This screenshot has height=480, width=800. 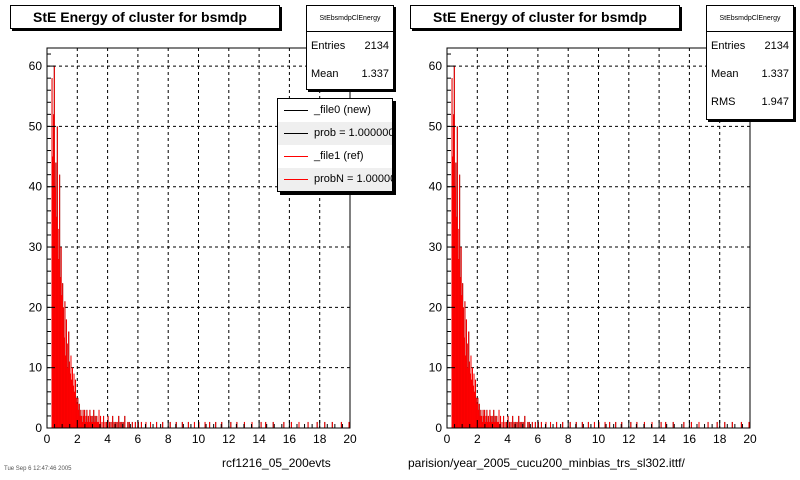 What do you see at coordinates (353, 133) in the screenshot?
I see `legend-label: prob = 1.000000` at bounding box center [353, 133].